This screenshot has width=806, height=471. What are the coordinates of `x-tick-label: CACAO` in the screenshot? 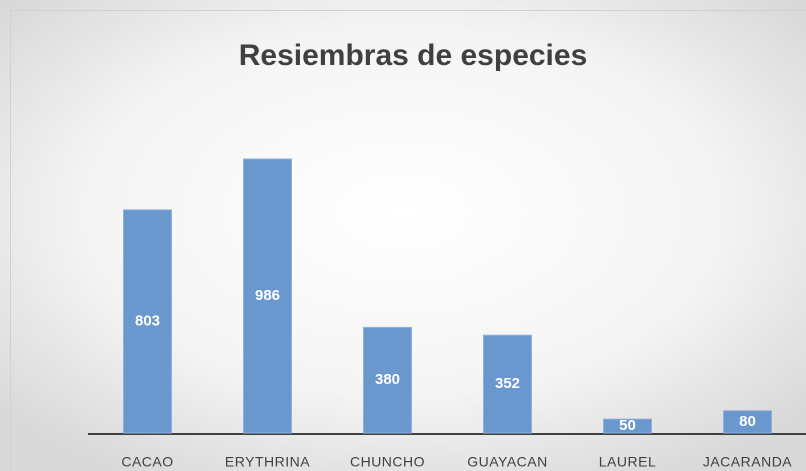 It's located at (147, 462).